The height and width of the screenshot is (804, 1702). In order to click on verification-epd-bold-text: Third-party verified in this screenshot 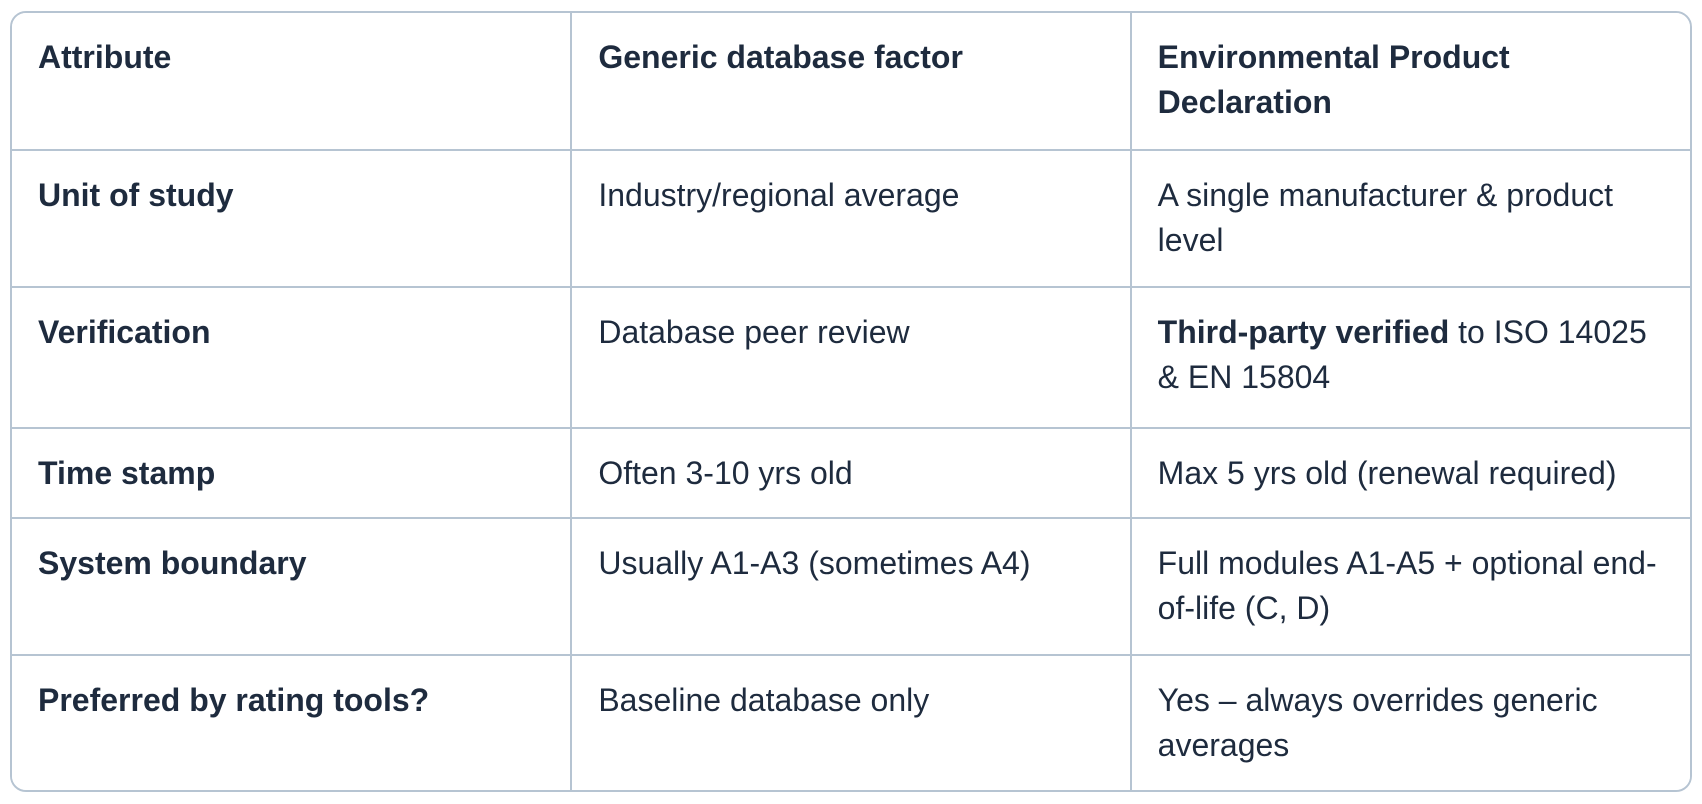, I will do `click(1303, 332)`.